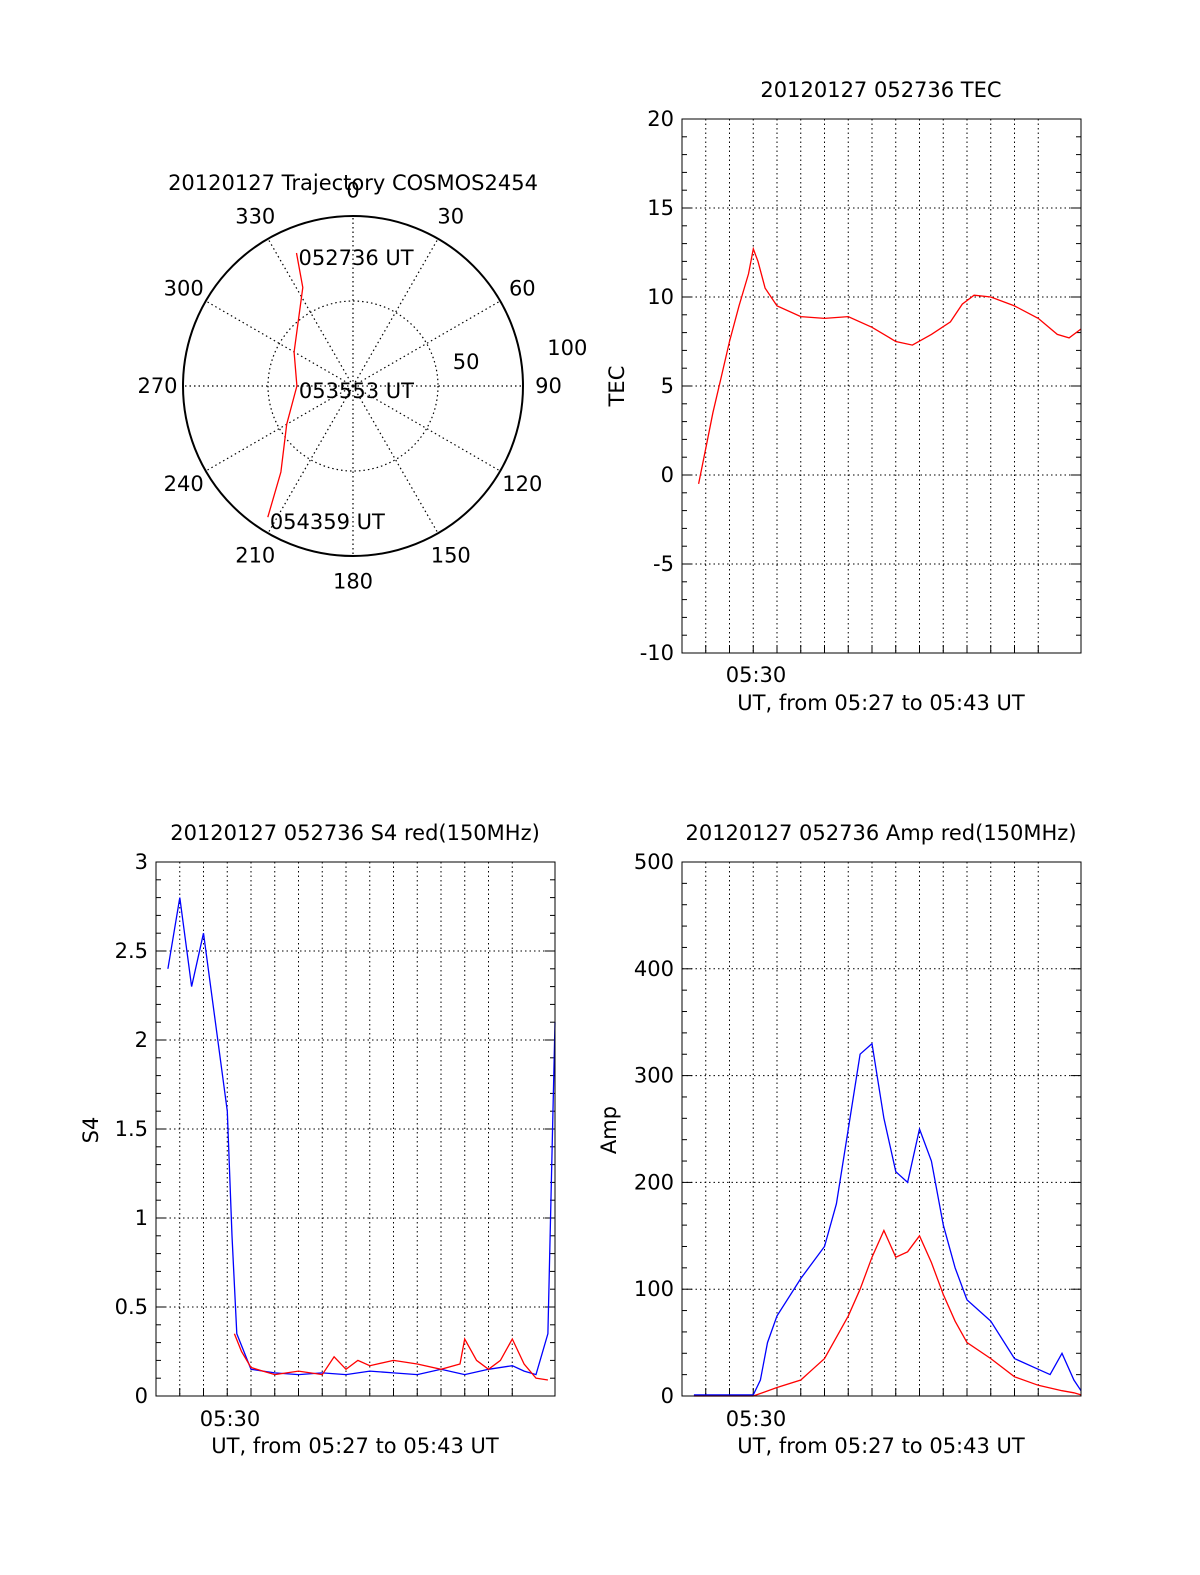  What do you see at coordinates (887, 1312) in the screenshot?
I see `amp-series-red-line` at bounding box center [887, 1312].